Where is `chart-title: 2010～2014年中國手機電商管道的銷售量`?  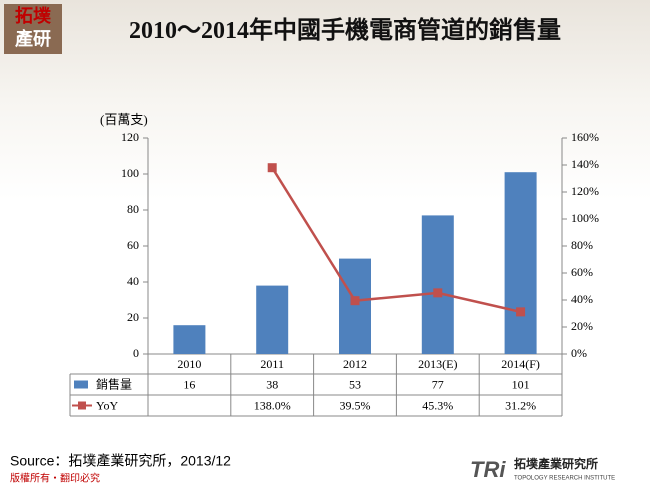
chart-title: 2010～2014年中國手機電商管道的銷售量 is located at coordinates (345, 31).